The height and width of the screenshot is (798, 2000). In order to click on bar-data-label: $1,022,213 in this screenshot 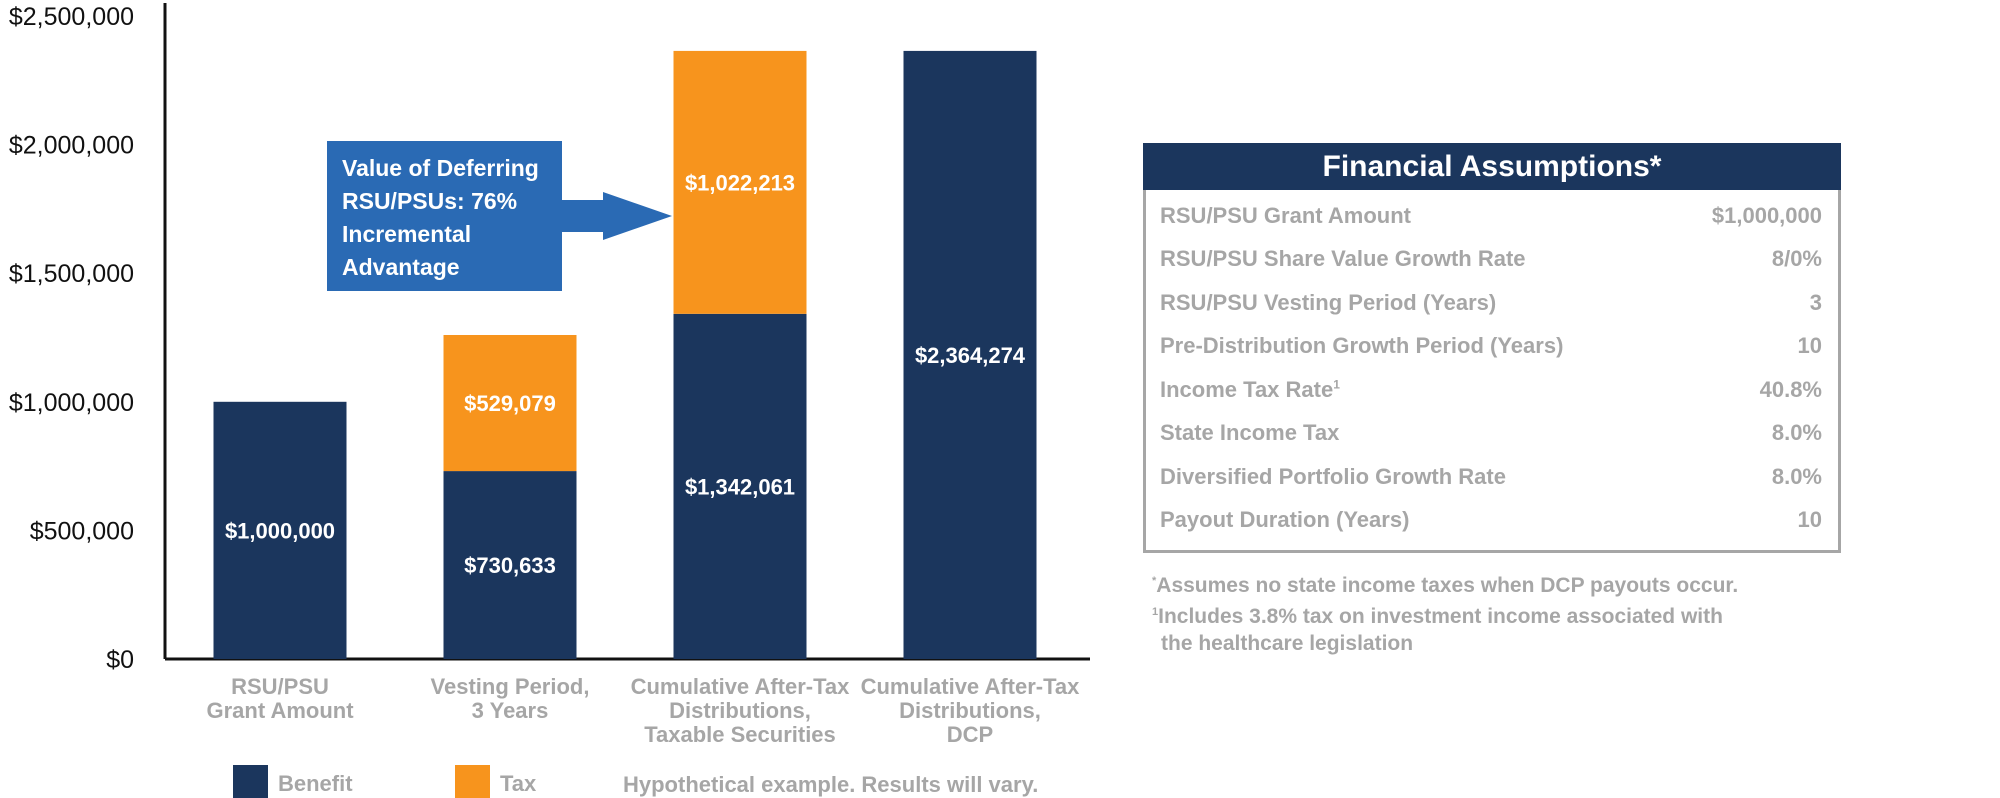, I will do `click(740, 182)`.